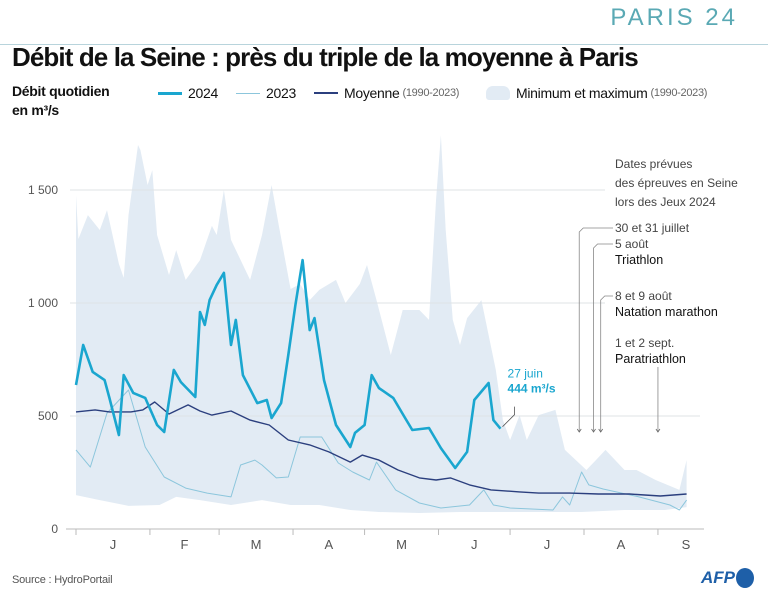 The image size is (768, 597). I want to click on event-sport-label: Triathlon, so click(639, 260).